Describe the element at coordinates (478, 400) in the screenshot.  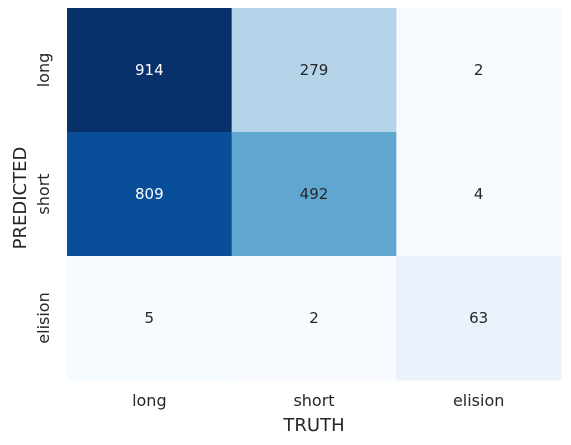
I see `x-tick-elision: elision` at that location.